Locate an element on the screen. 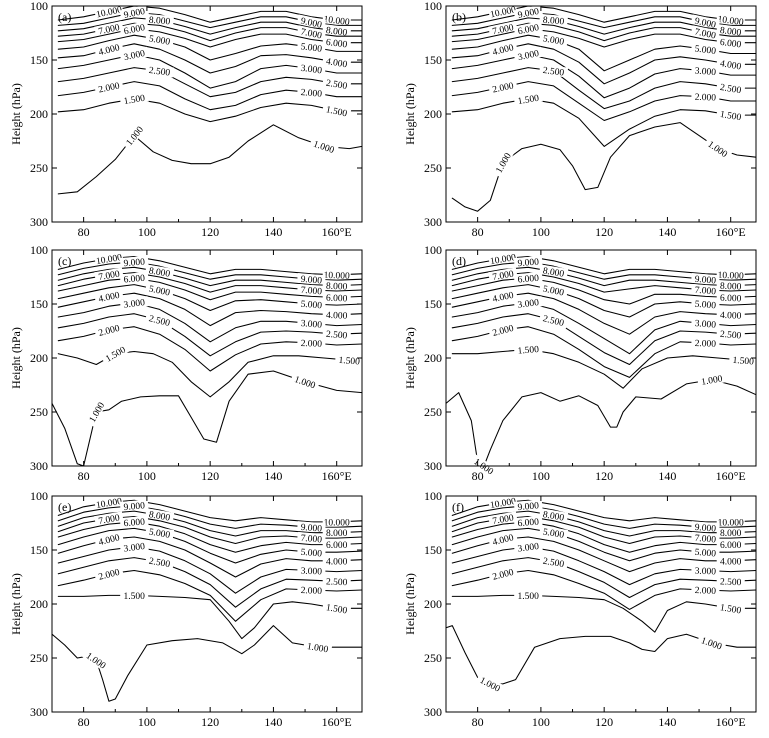 Image resolution: width=769 pixels, height=738 pixels. contour-label-a-3.000-1: 3.000 is located at coordinates (311, 70).